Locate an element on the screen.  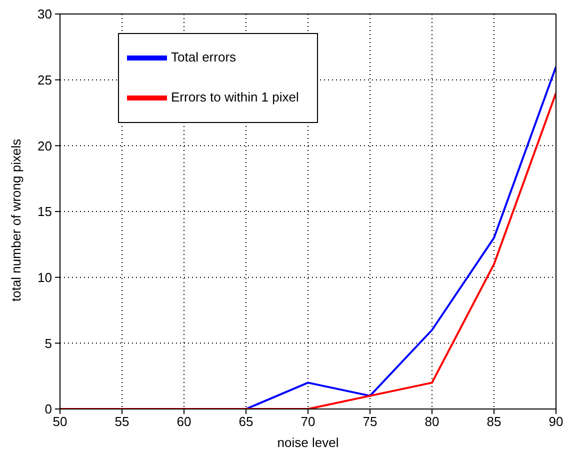
x-tick-label: 85 is located at coordinates (494, 422).